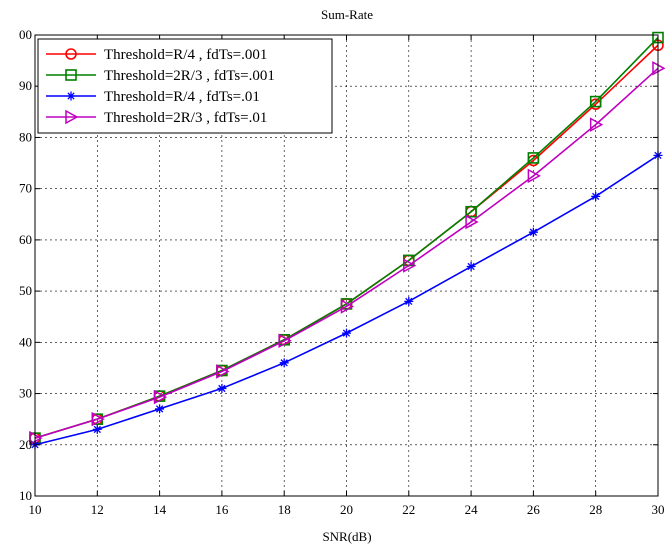  What do you see at coordinates (347, 14) in the screenshot?
I see `chart-title: Sum-Rate` at bounding box center [347, 14].